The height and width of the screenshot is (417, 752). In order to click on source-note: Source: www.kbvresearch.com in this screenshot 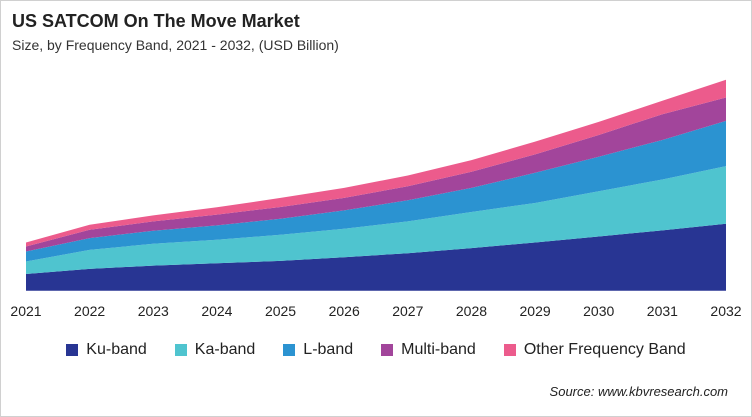, I will do `click(638, 391)`.